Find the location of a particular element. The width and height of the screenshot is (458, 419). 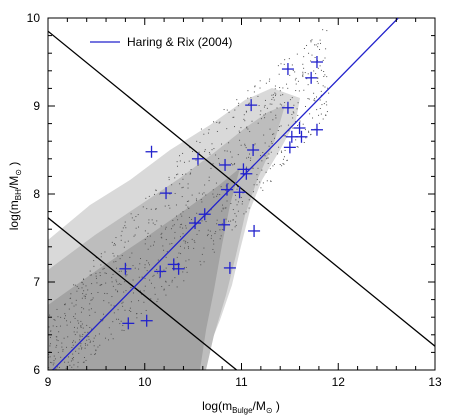

x-axis-title: log(mBulge/M⊙ ) is located at coordinates (241, 407).